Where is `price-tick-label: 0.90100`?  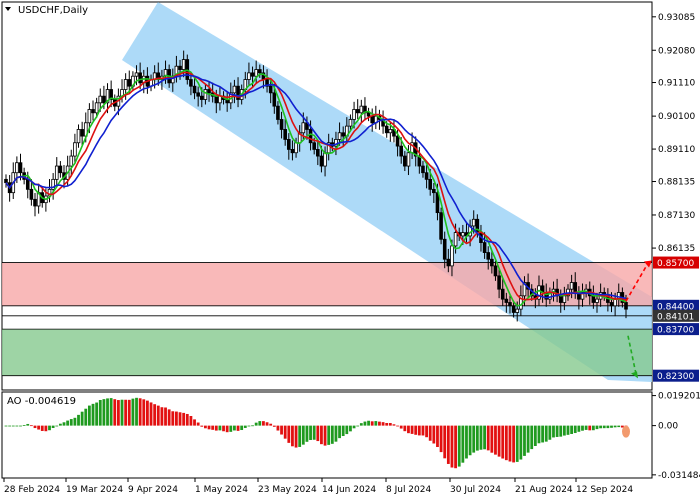 price-tick-label: 0.90100 is located at coordinates (676, 117).